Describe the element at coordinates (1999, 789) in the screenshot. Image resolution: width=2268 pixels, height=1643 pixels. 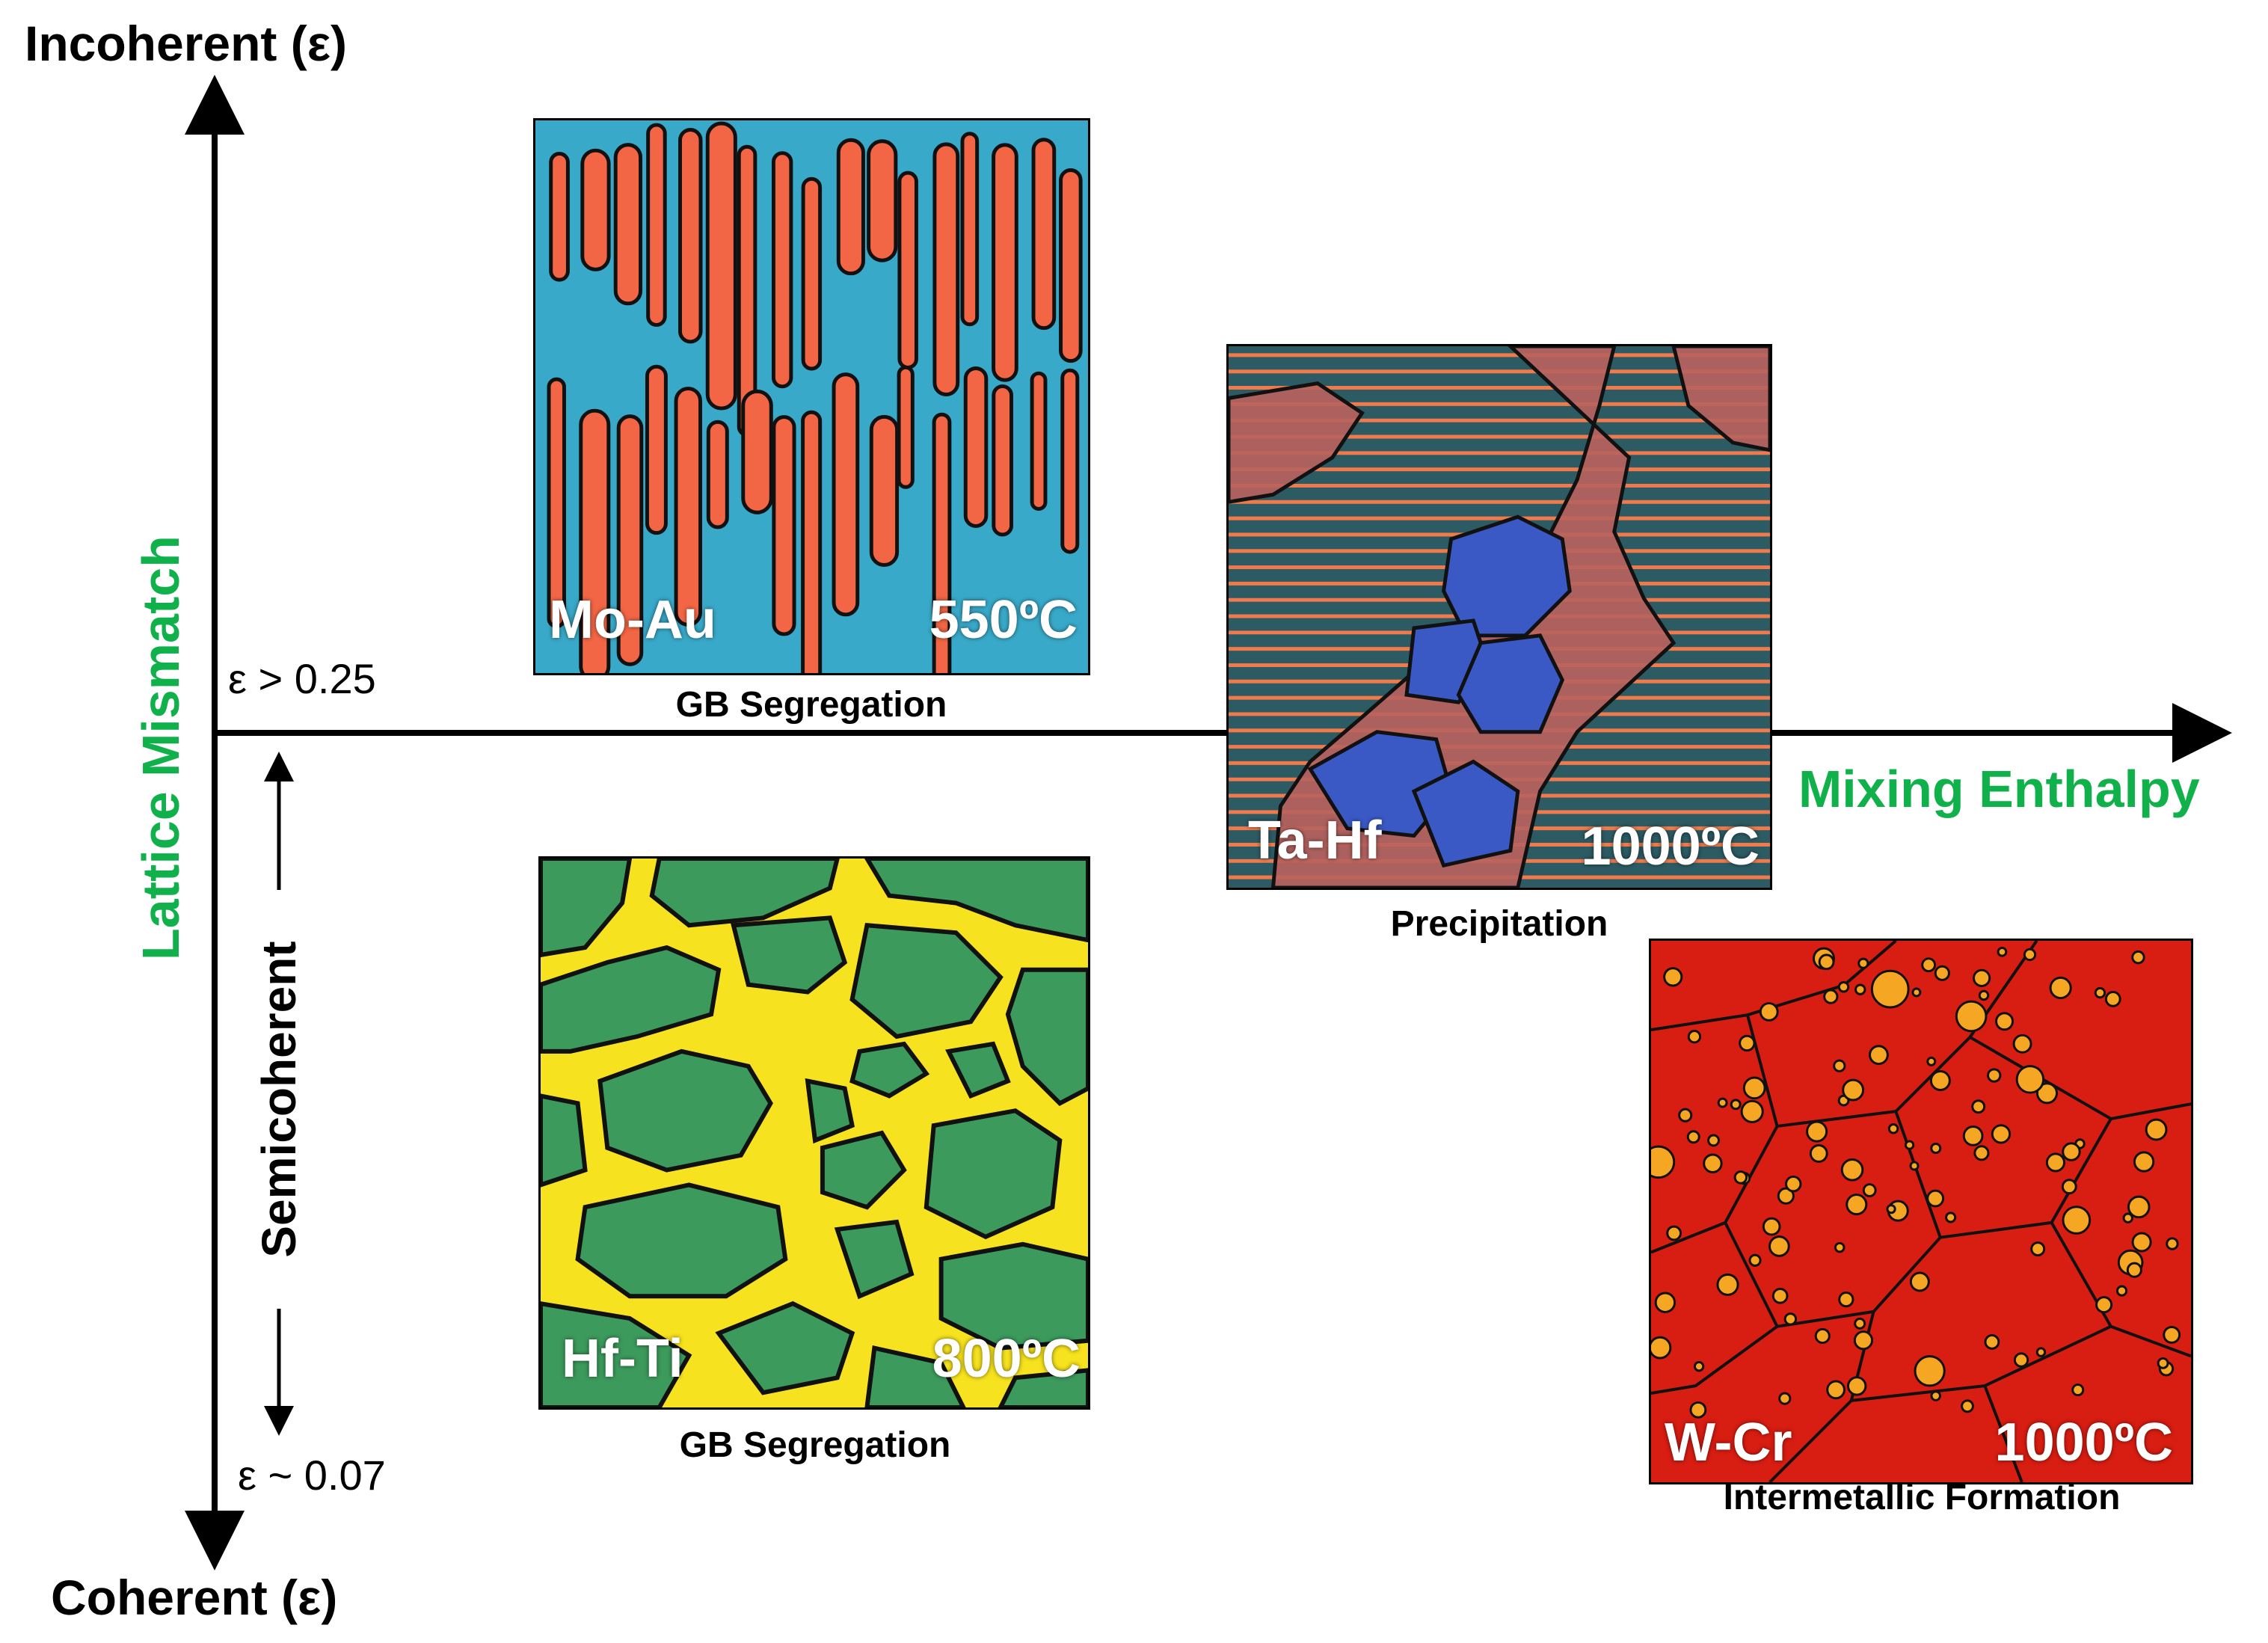
I see `x-axis-title: Mixing Enthalpy` at that location.